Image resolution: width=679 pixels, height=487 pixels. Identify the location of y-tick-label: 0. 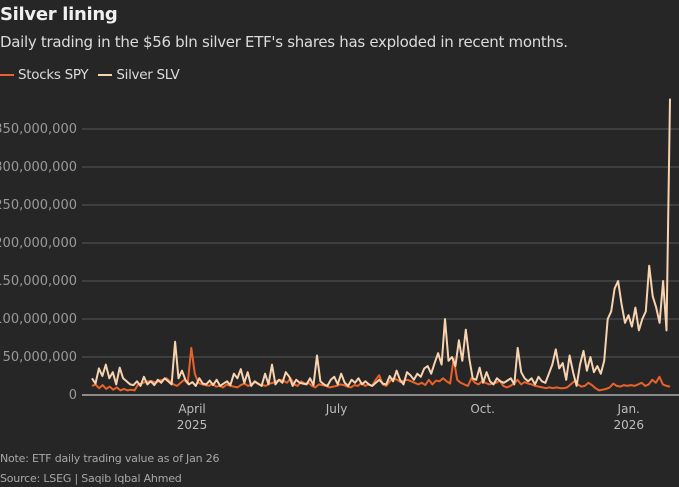
(73, 395).